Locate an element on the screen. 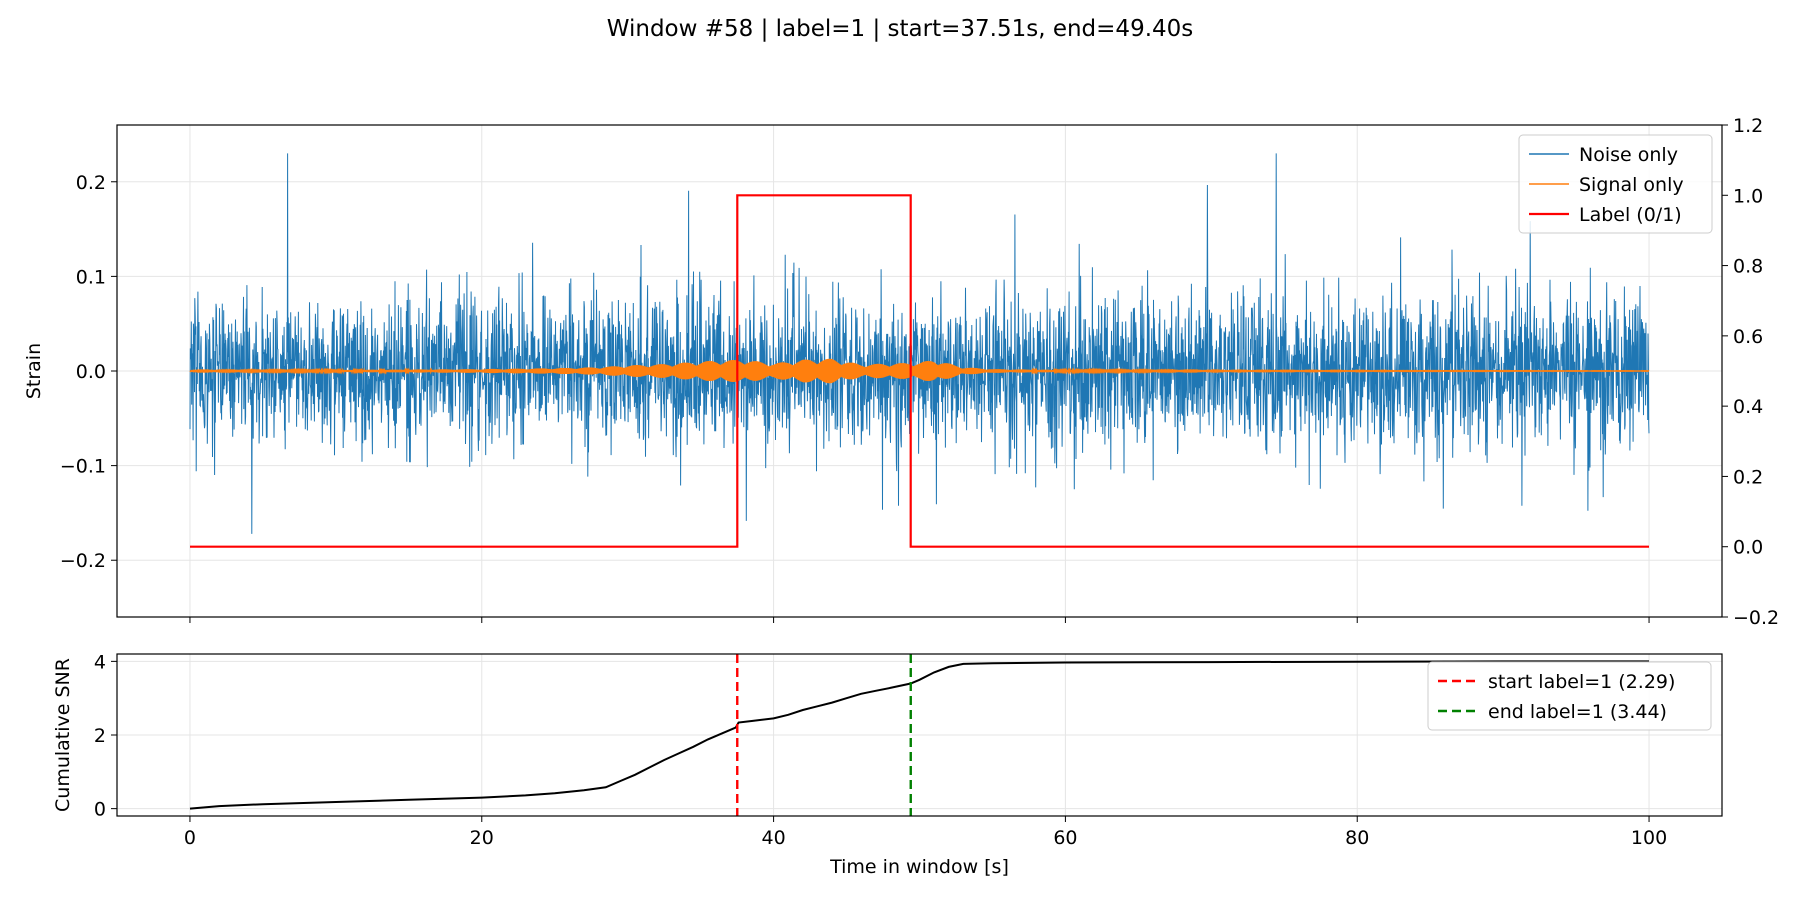  top-y2tick-label-7: 1.2 is located at coordinates (1748, 126).